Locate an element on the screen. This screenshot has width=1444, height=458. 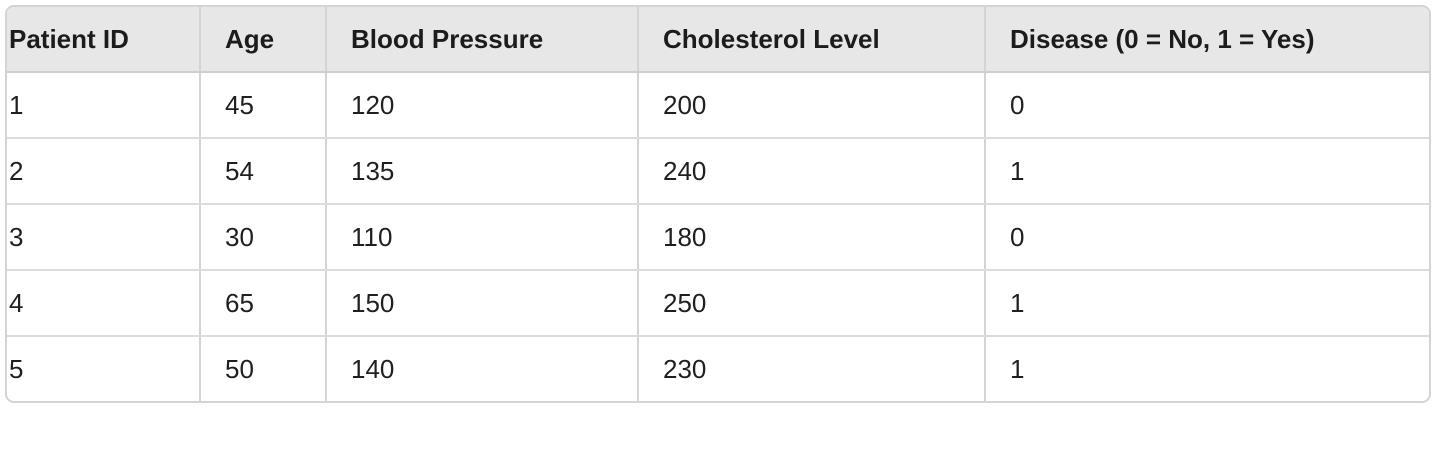
table-row: 5 50 140 230 1 is located at coordinates (718, 368).